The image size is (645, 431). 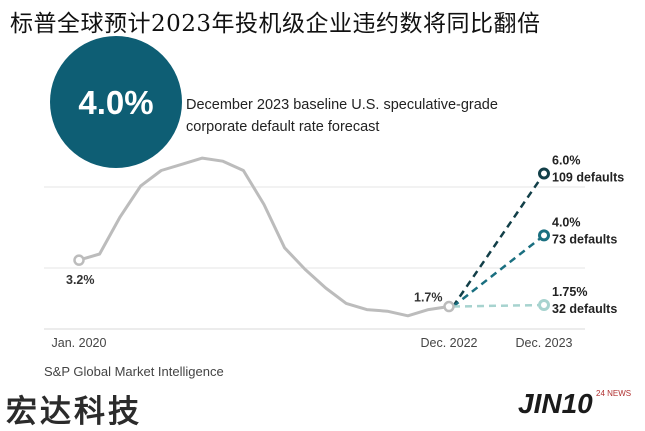 What do you see at coordinates (544, 343) in the screenshot?
I see `x-tick-label-dec-2023: Dec. 2023` at bounding box center [544, 343].